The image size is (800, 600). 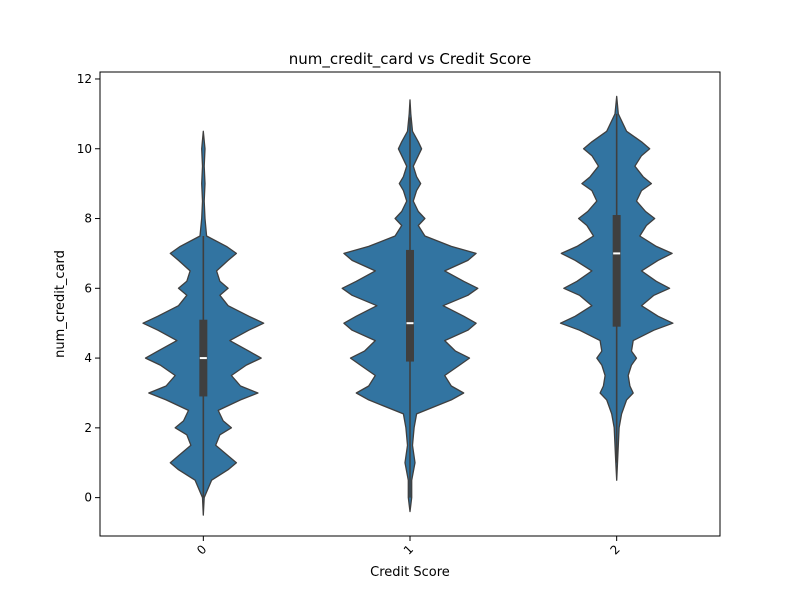 I want to click on y-tick-label: 10, so click(x=84, y=149).